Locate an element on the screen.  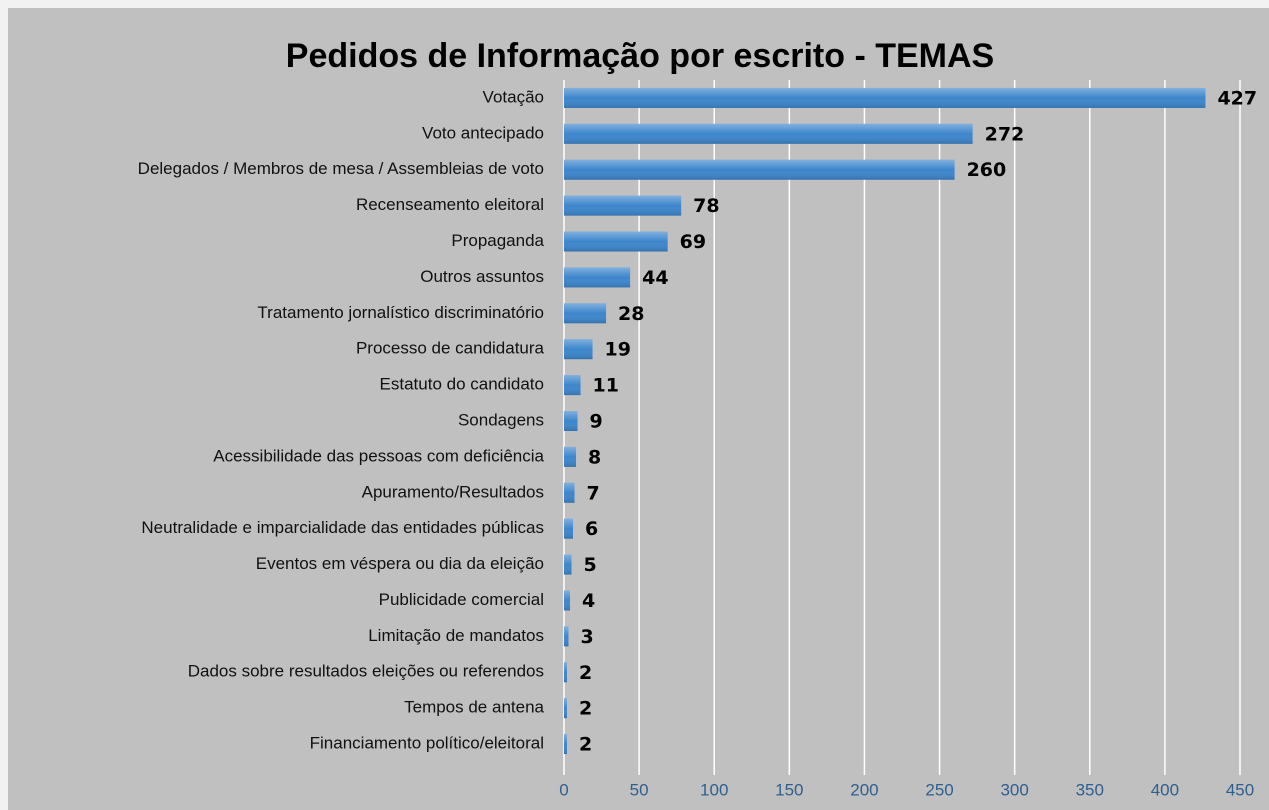
data-label: 427 is located at coordinates (1237, 98).